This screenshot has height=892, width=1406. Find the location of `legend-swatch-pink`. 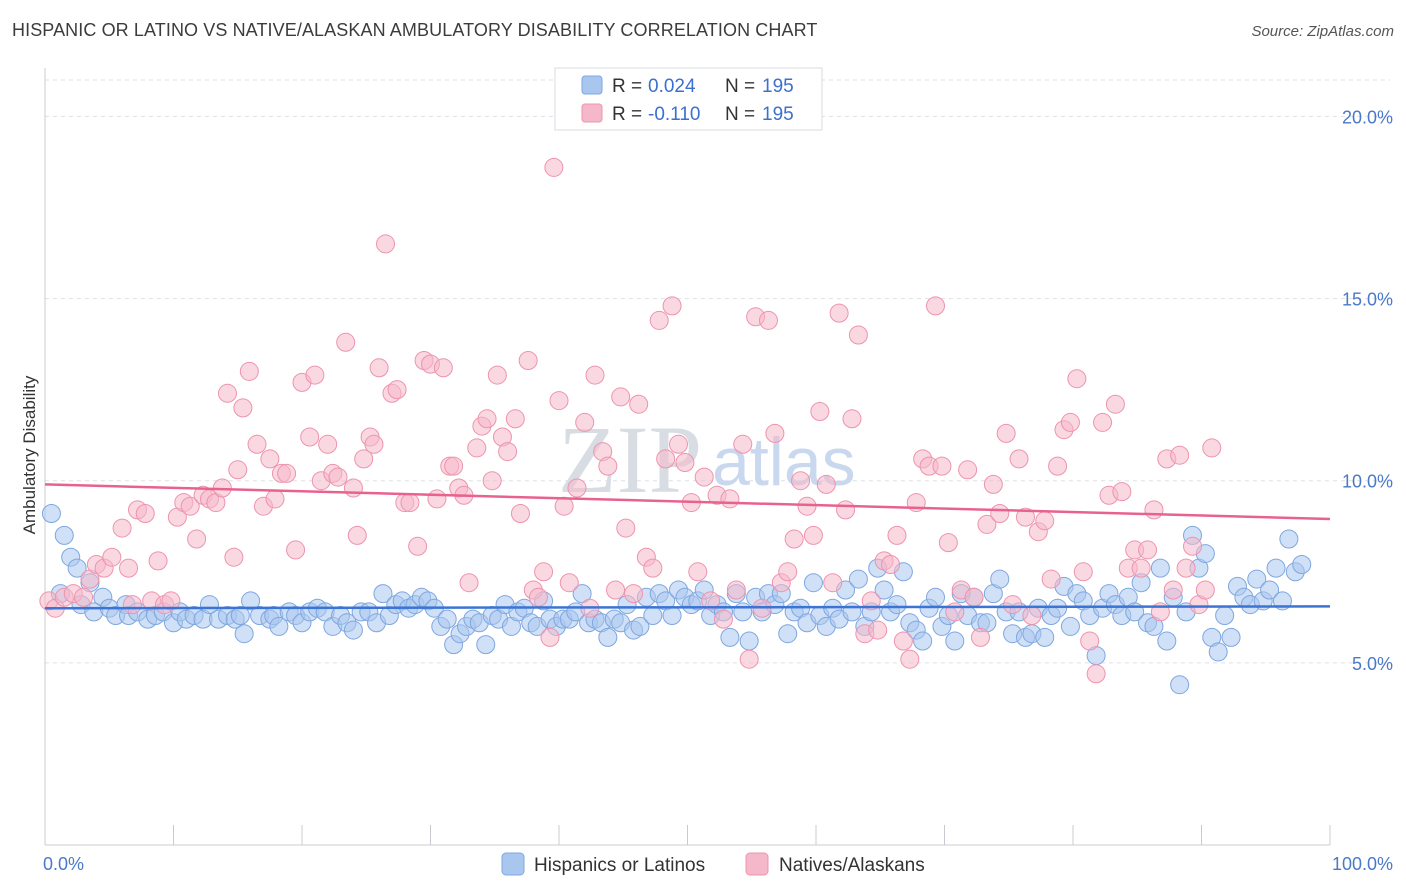

legend-swatch-pink is located at coordinates (592, 113).